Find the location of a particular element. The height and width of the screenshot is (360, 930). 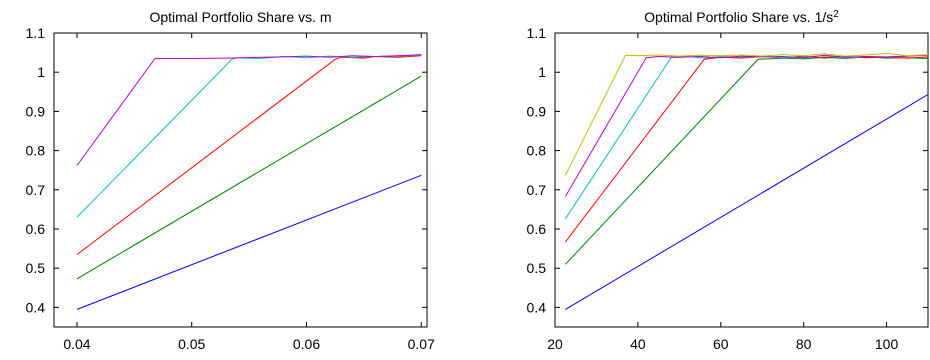

x-tick-label: 60 is located at coordinates (721, 344).